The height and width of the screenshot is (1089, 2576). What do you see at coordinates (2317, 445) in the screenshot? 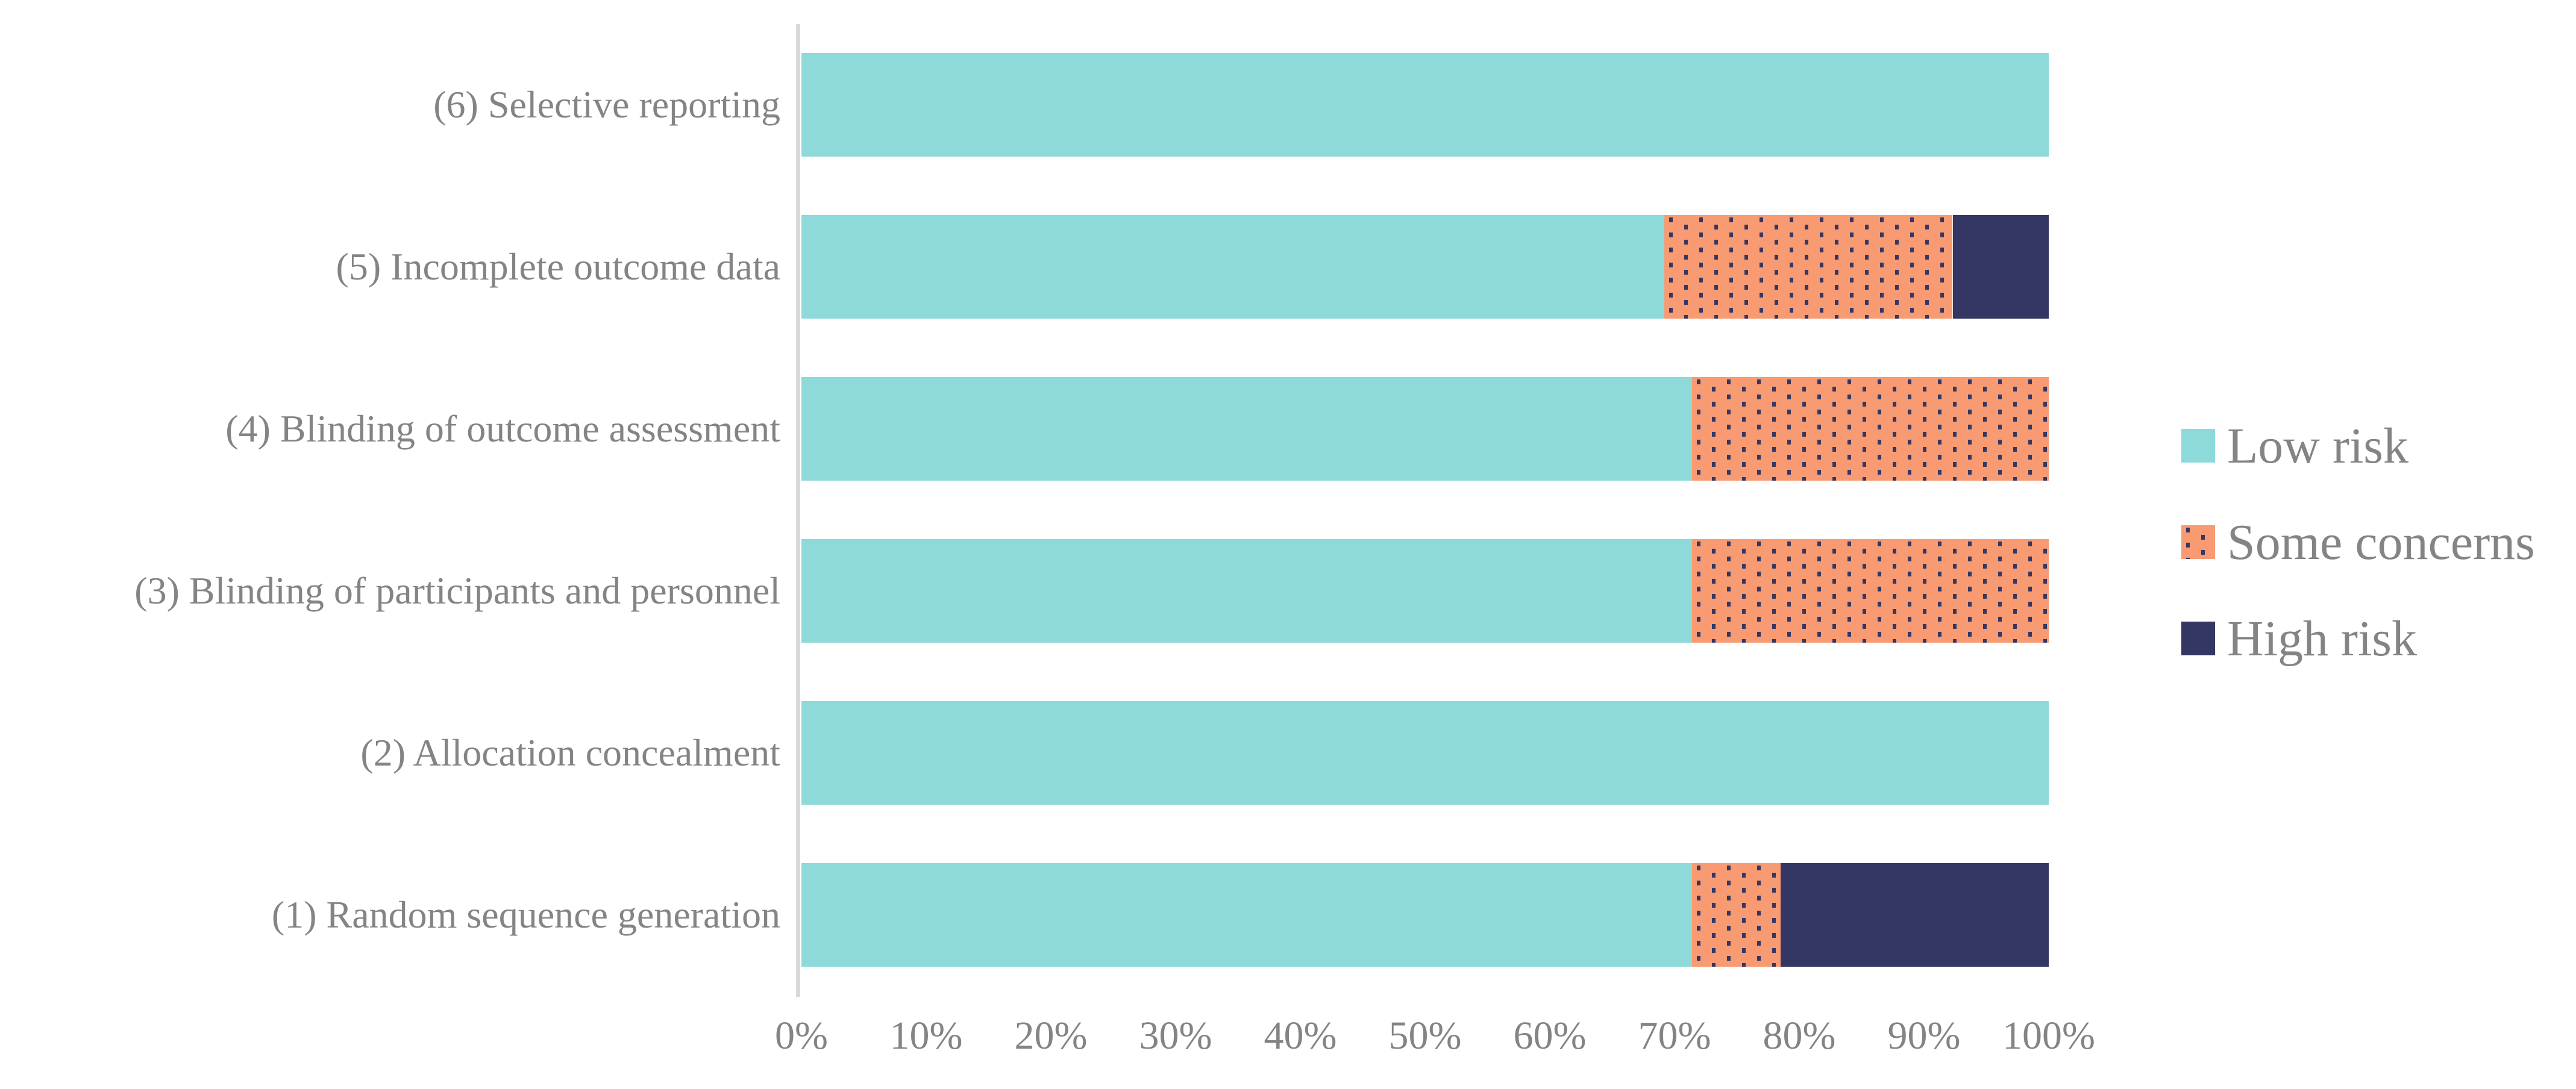
I see `legend-label: Low risk` at bounding box center [2317, 445].